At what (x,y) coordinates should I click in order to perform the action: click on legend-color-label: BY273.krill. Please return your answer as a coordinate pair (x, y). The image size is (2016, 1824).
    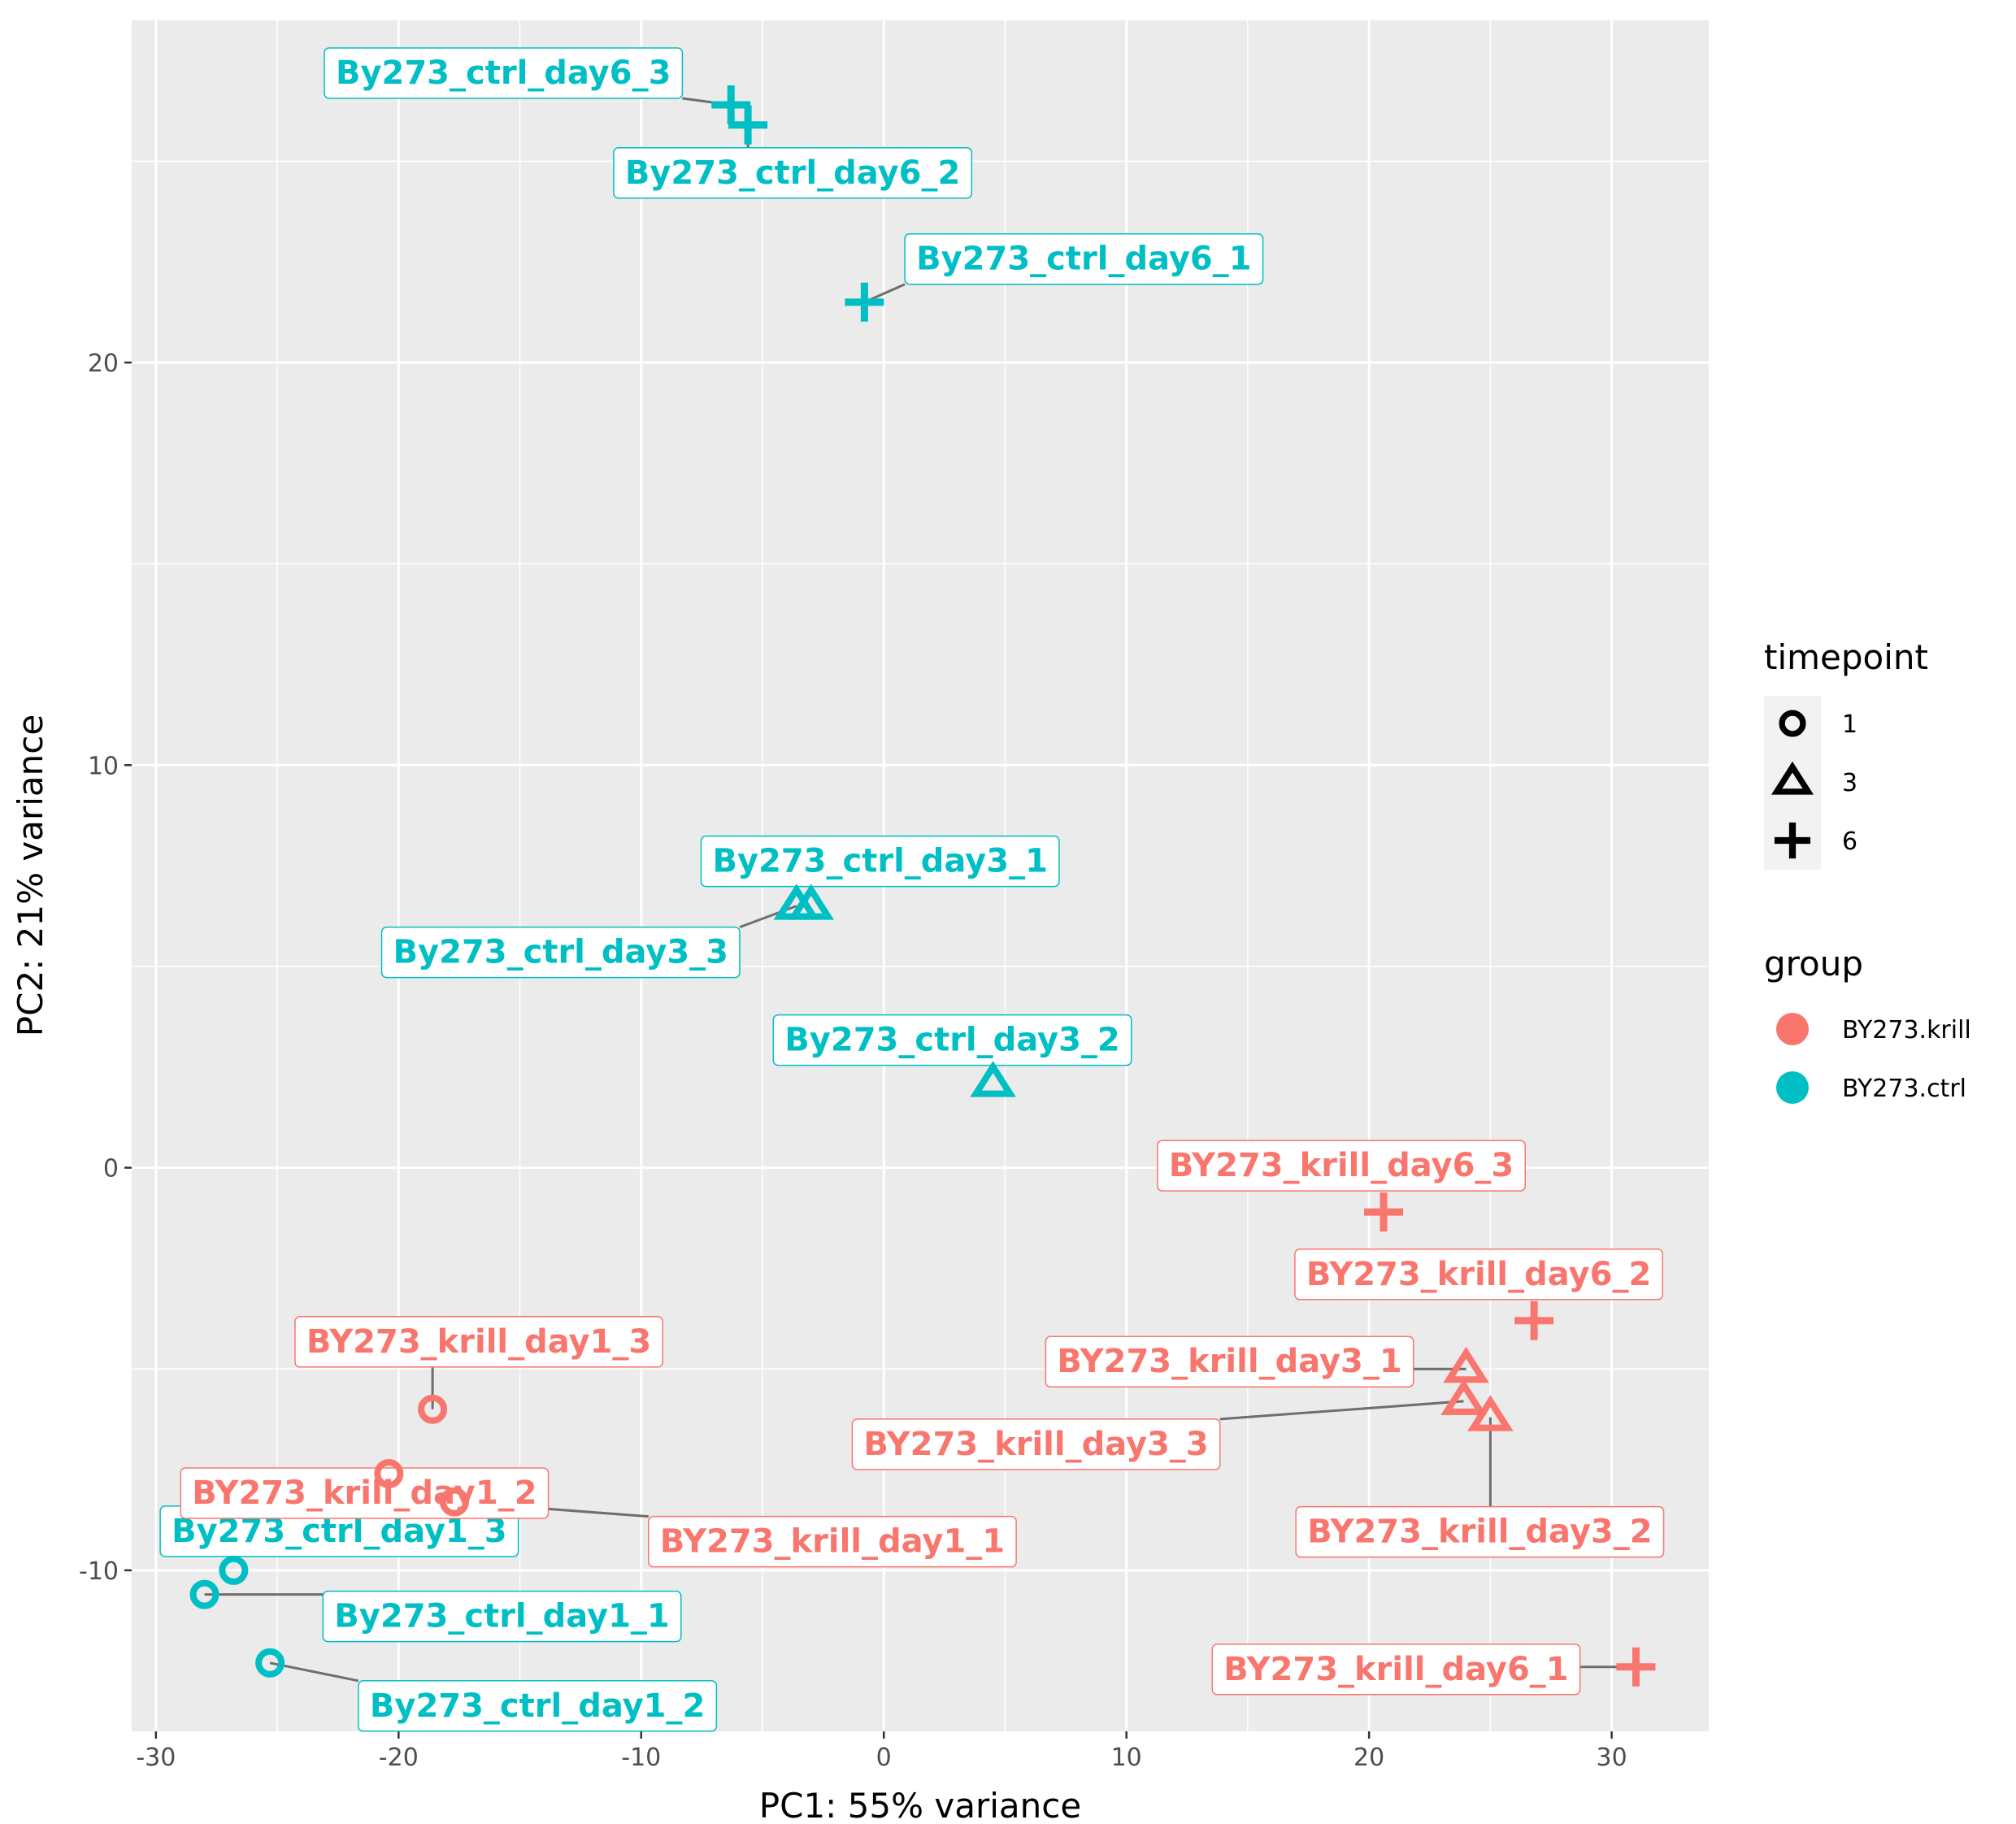
    Looking at the image, I should click on (1906, 1030).